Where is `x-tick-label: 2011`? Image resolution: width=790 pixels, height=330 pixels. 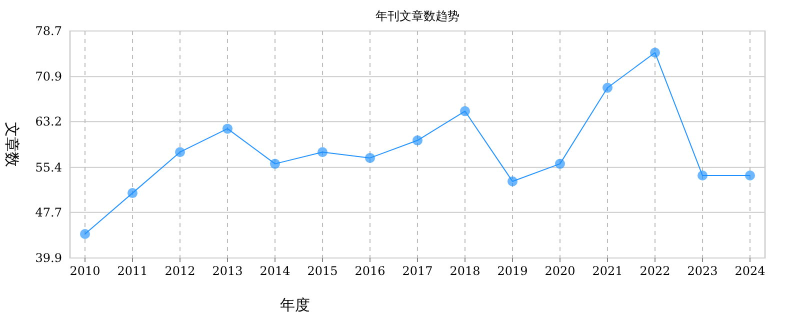 x-tick-label: 2011 is located at coordinates (132, 271).